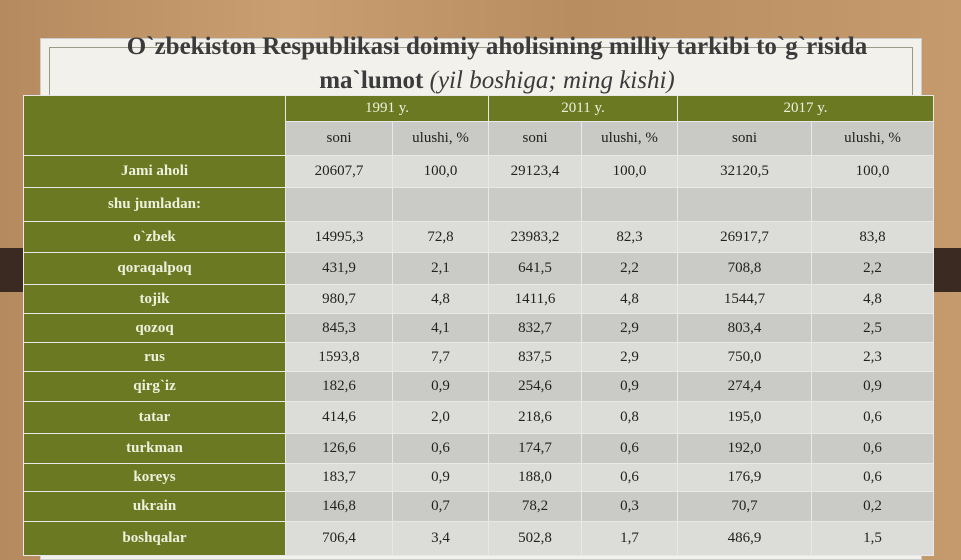  What do you see at coordinates (339, 386) in the screenshot?
I see `cell: 182,6` at bounding box center [339, 386].